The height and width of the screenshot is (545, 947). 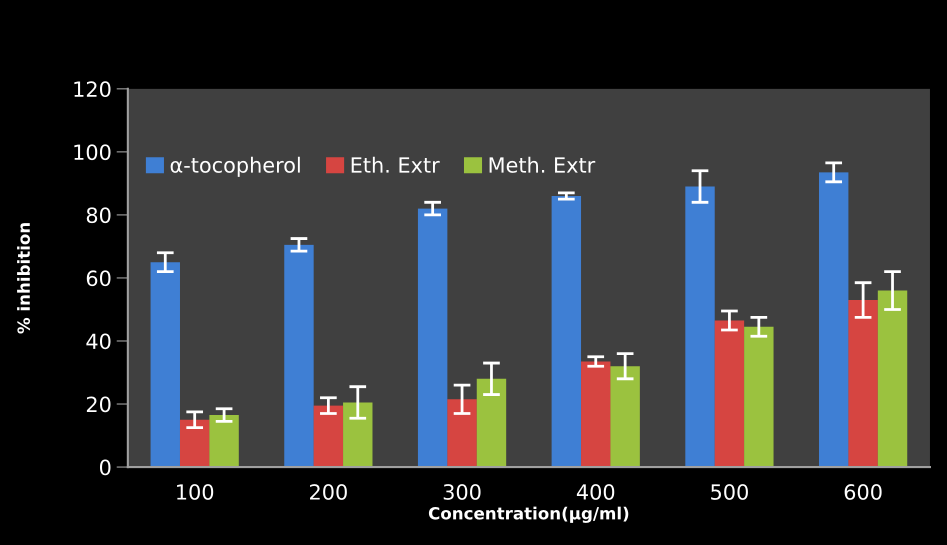 What do you see at coordinates (98, 341) in the screenshot?
I see `y-tick-label: 40` at bounding box center [98, 341].